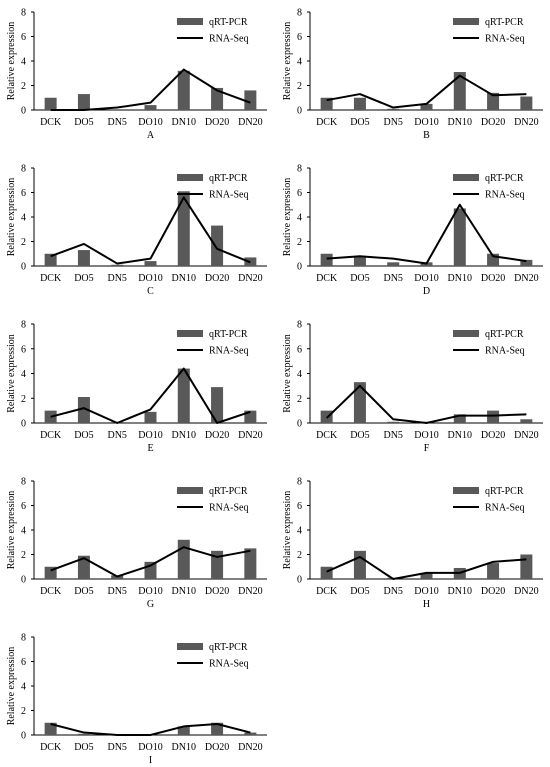  What do you see at coordinates (228, 178) in the screenshot?
I see `legend-label-qrt-pcr: qRT-PCR` at bounding box center [228, 178].